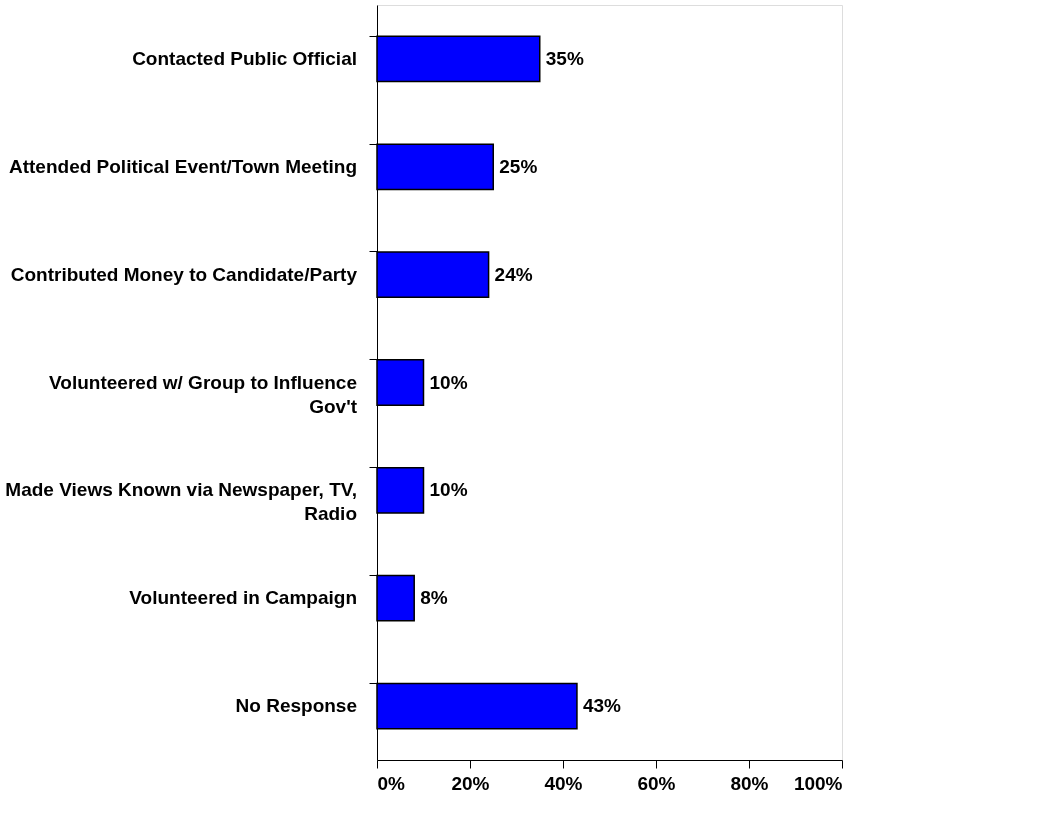  Describe the element at coordinates (203, 394) in the screenshot. I see `y-tick-label: Volunteered w/ Group to Influence Gov't` at that location.